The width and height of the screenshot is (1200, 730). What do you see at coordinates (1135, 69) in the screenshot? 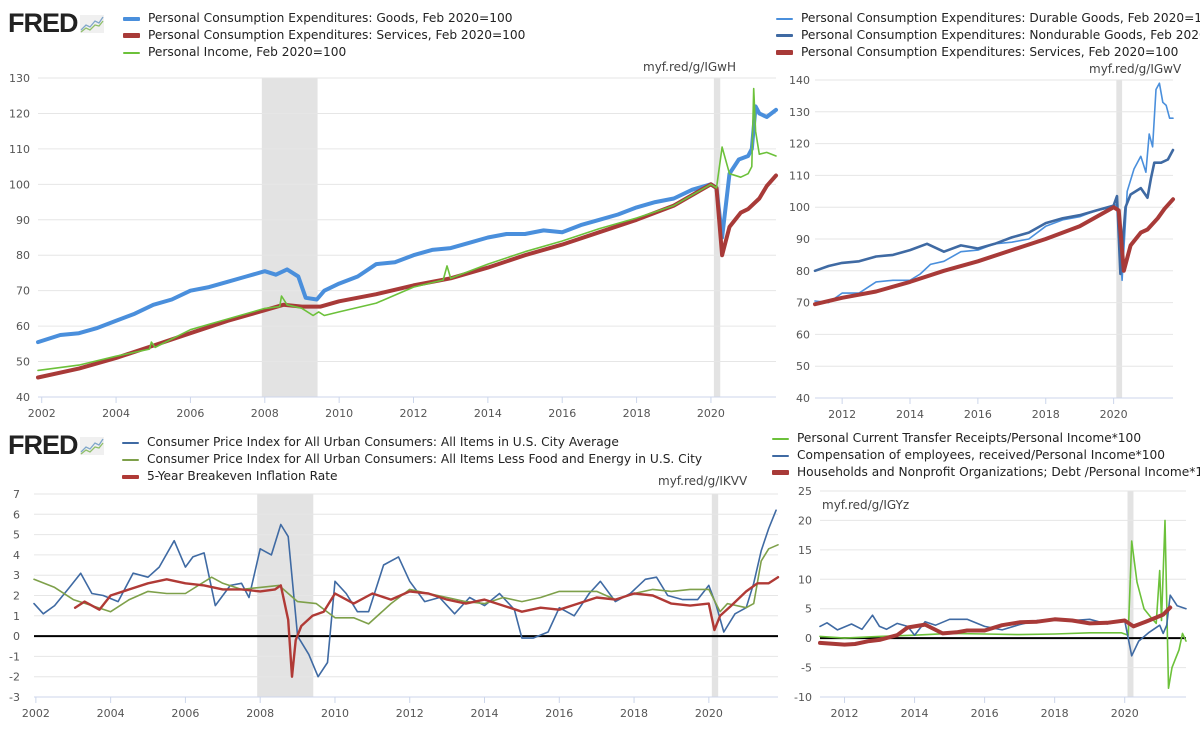
I see `shortlink: myf.red/g/IGwV` at bounding box center [1135, 69].